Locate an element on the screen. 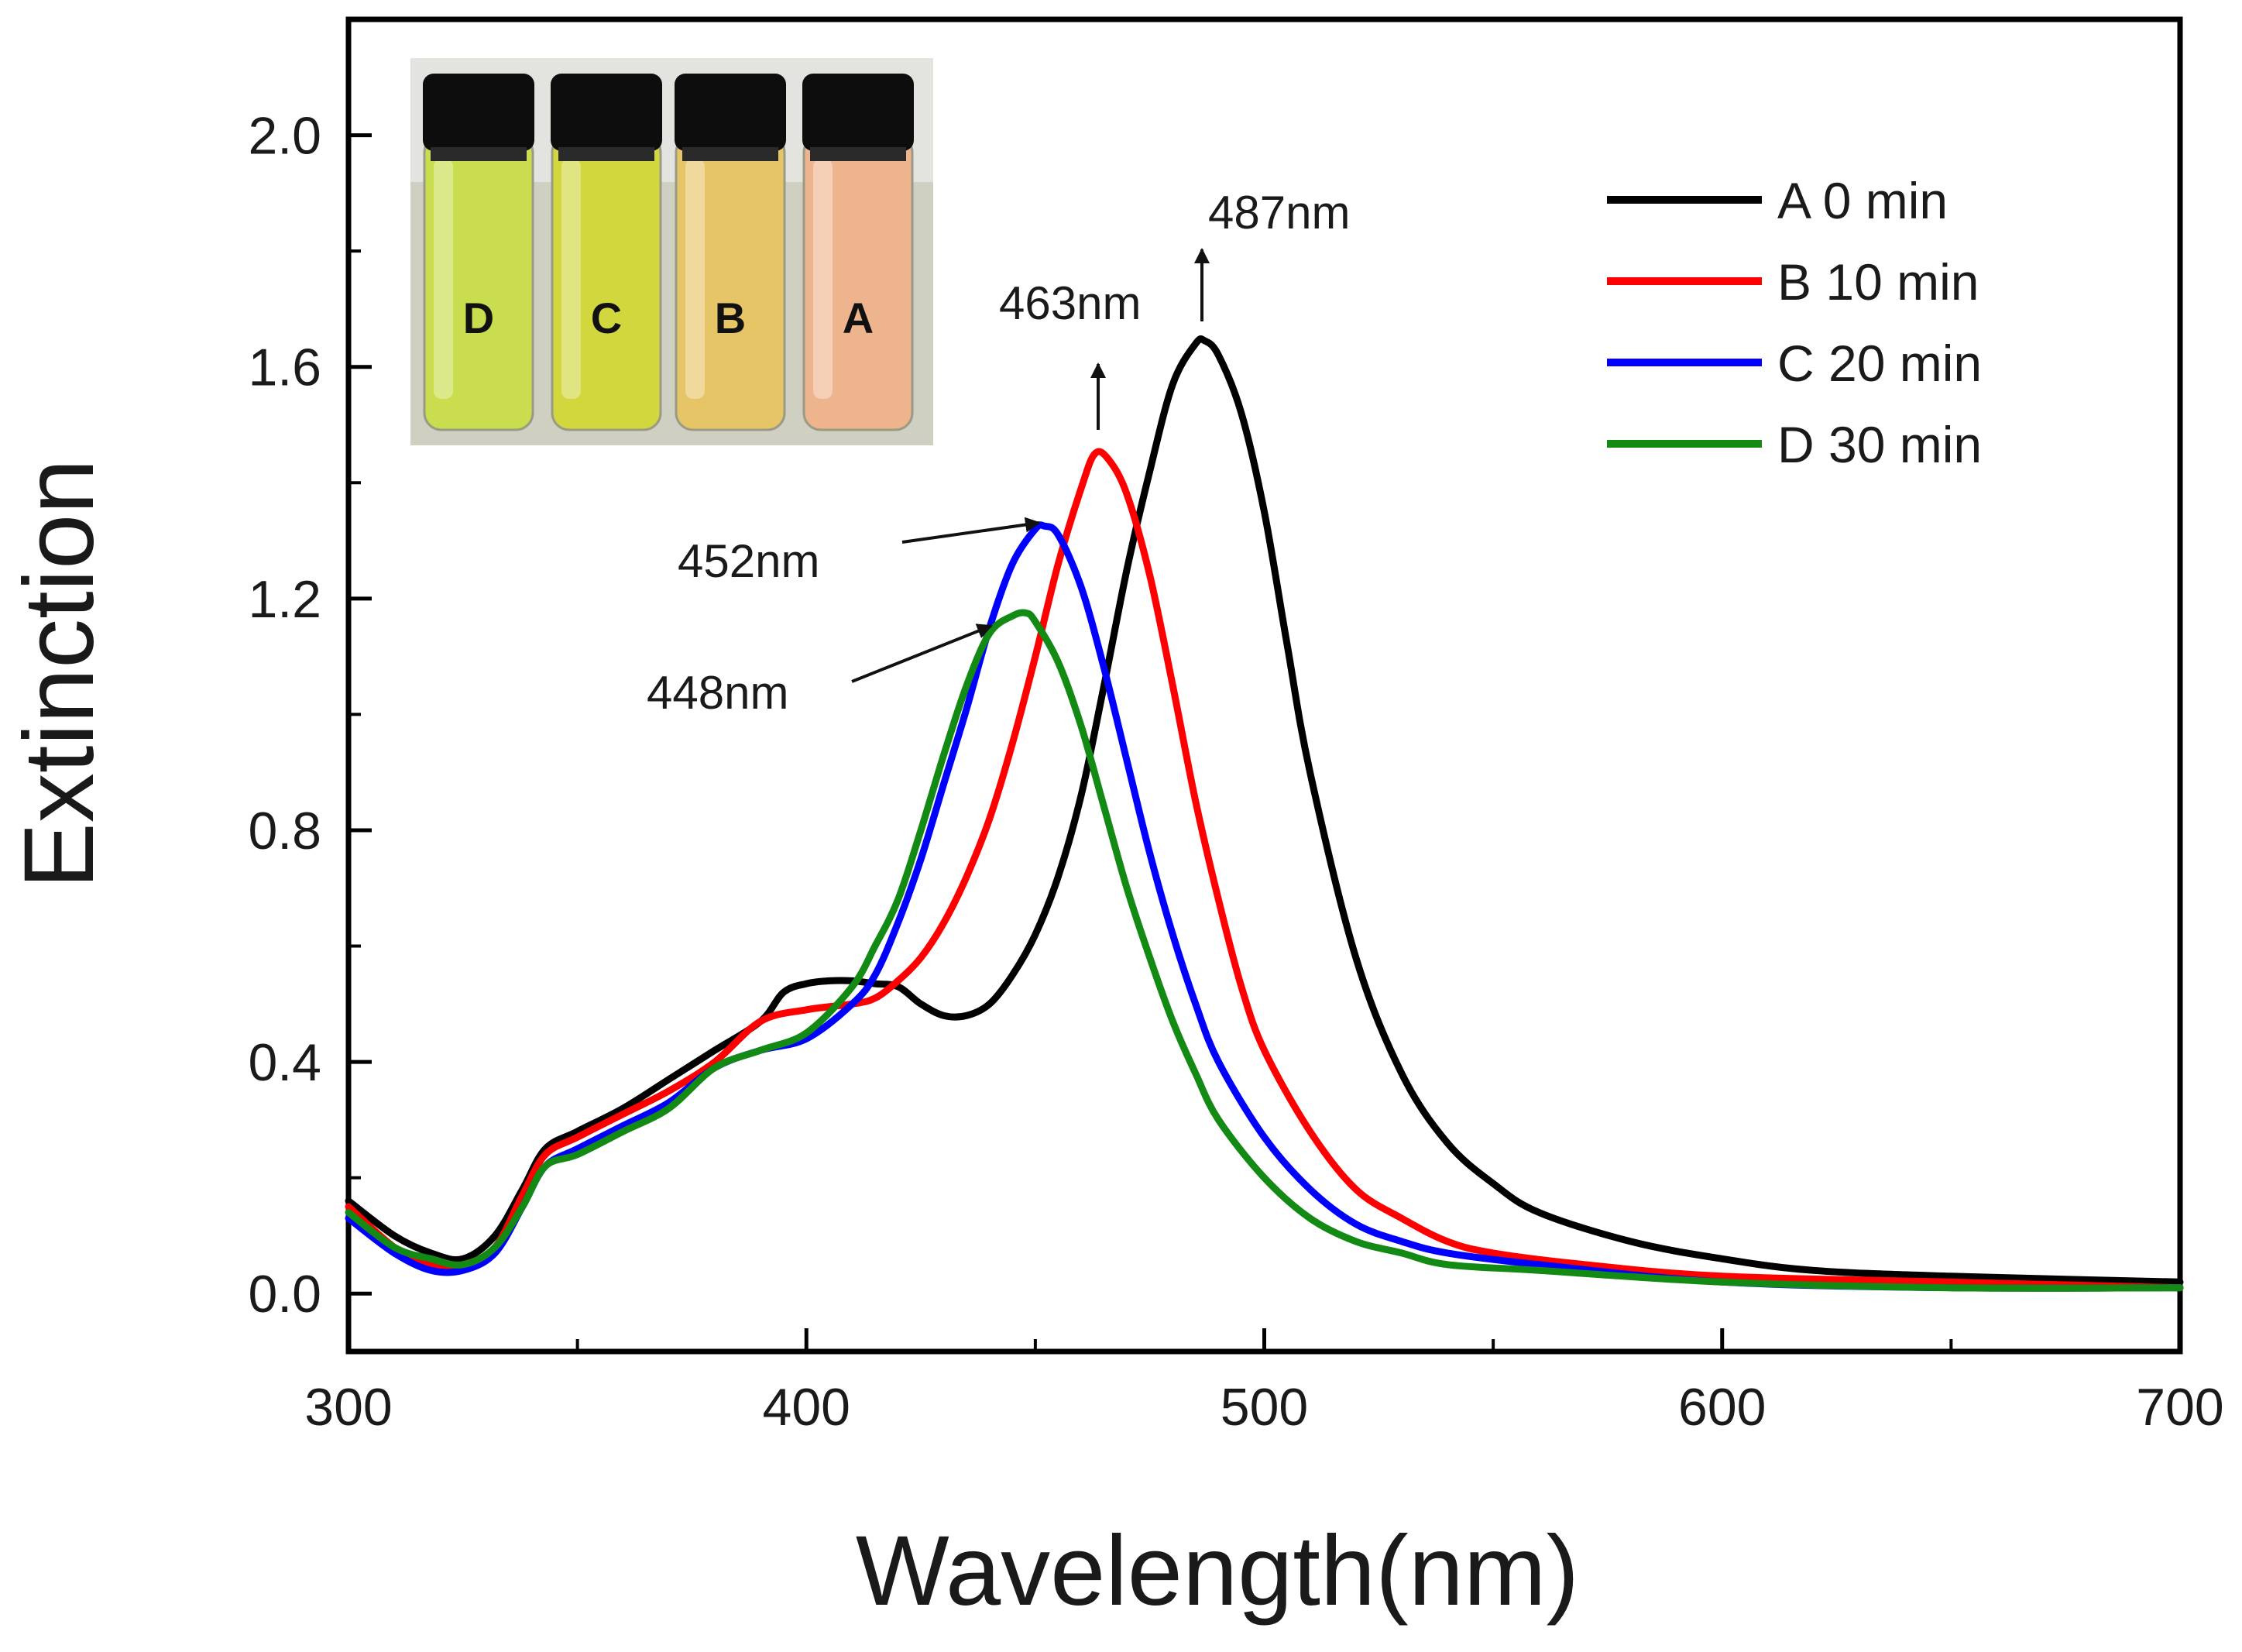 Image resolution: width=2242 pixels, height=1652 pixels. vial-label-C: C is located at coordinates (606, 318).